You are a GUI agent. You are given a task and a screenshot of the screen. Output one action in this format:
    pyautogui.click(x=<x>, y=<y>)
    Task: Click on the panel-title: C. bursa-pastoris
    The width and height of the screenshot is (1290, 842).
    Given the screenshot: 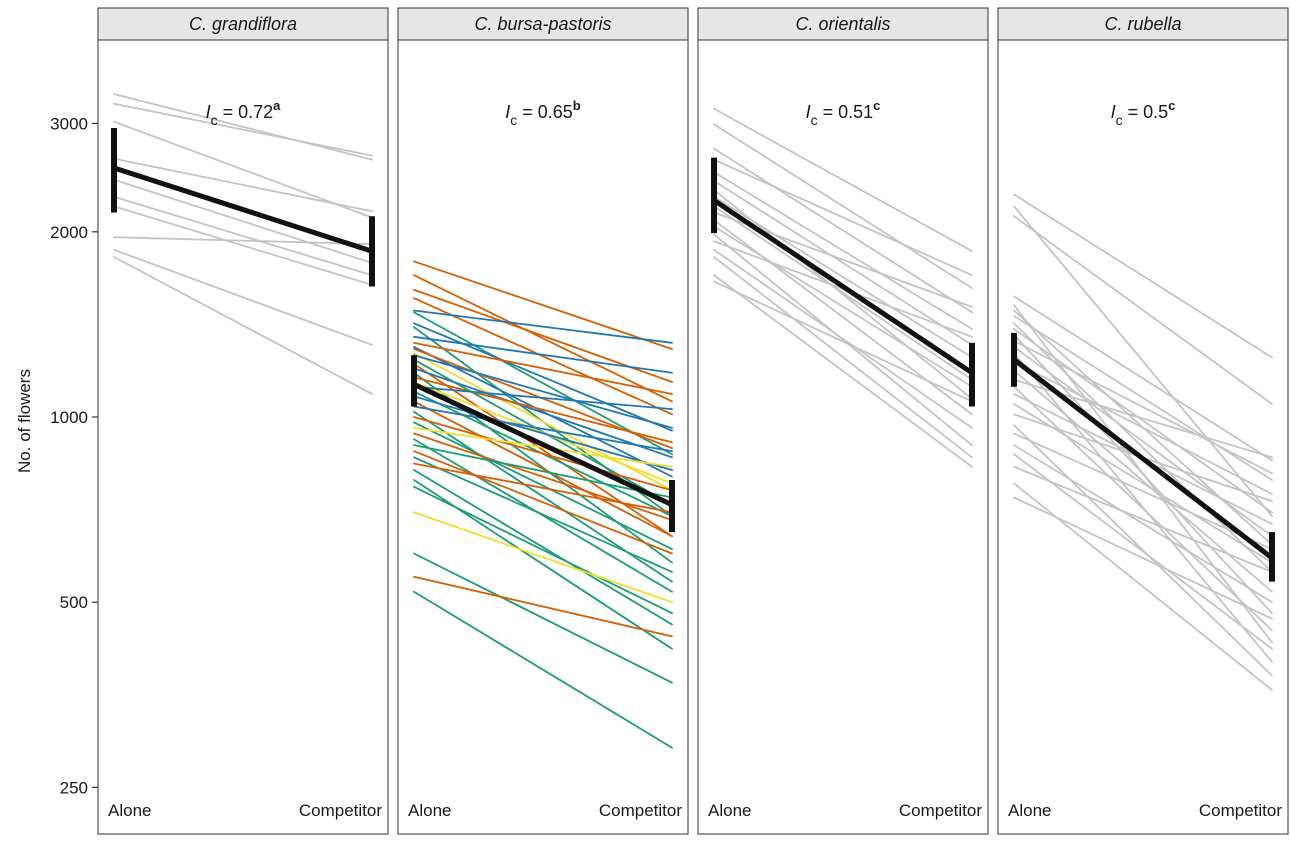 What is the action you would take?
    pyautogui.click(x=542, y=24)
    